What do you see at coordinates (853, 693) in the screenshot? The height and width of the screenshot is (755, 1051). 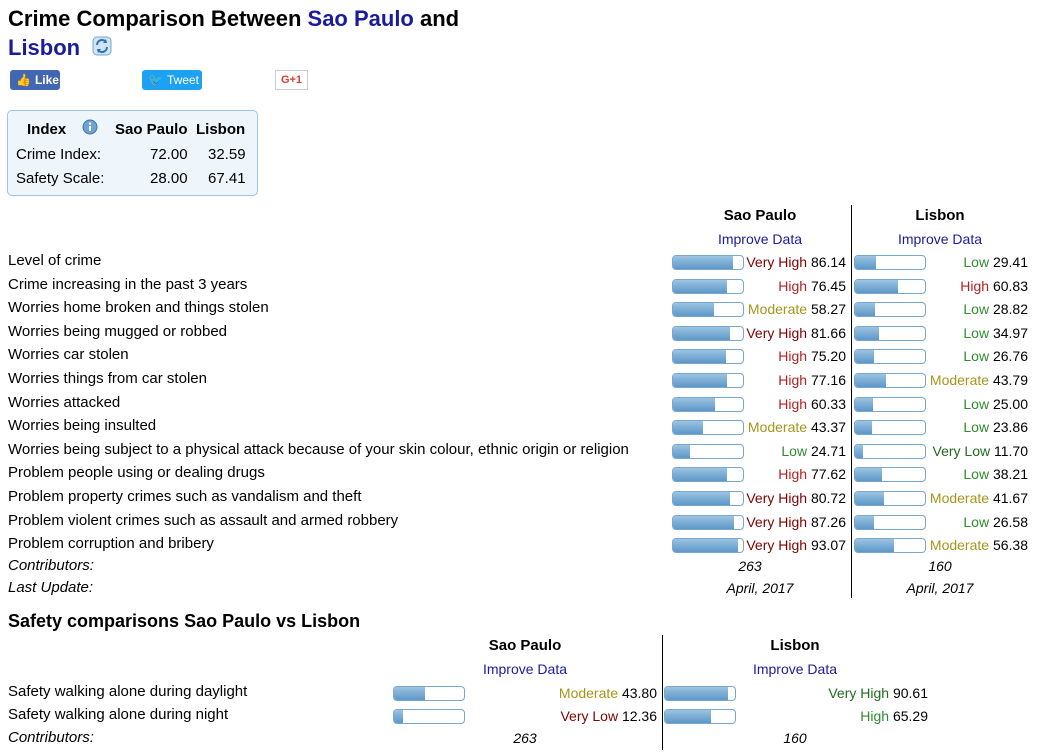 I see `safety-value-city2: Very High 90.61` at bounding box center [853, 693].